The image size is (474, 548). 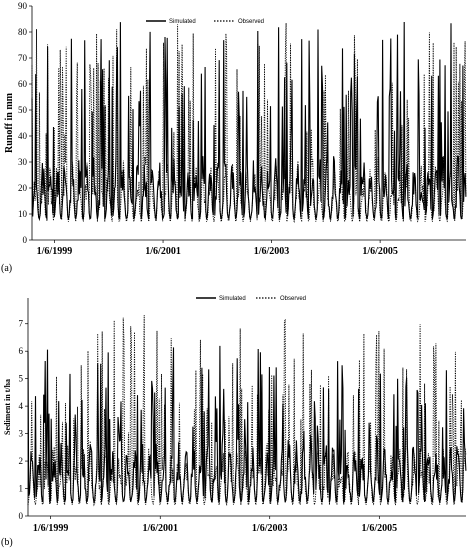 I want to click on y-tick-label: 50, so click(x=23, y=110).